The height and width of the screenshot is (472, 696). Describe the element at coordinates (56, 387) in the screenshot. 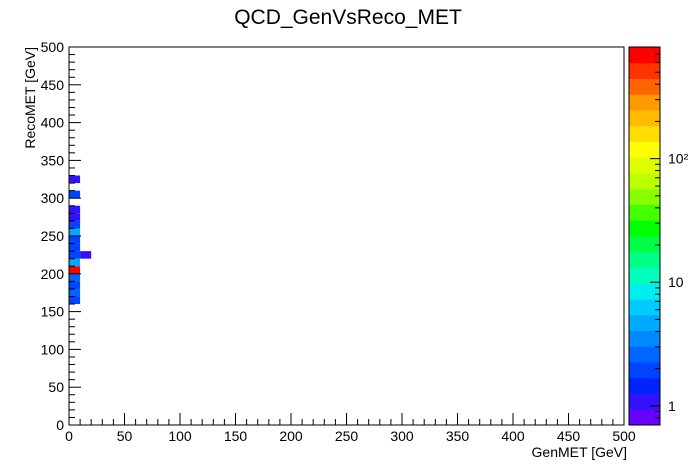

I see `y-tick-label: 50` at that location.